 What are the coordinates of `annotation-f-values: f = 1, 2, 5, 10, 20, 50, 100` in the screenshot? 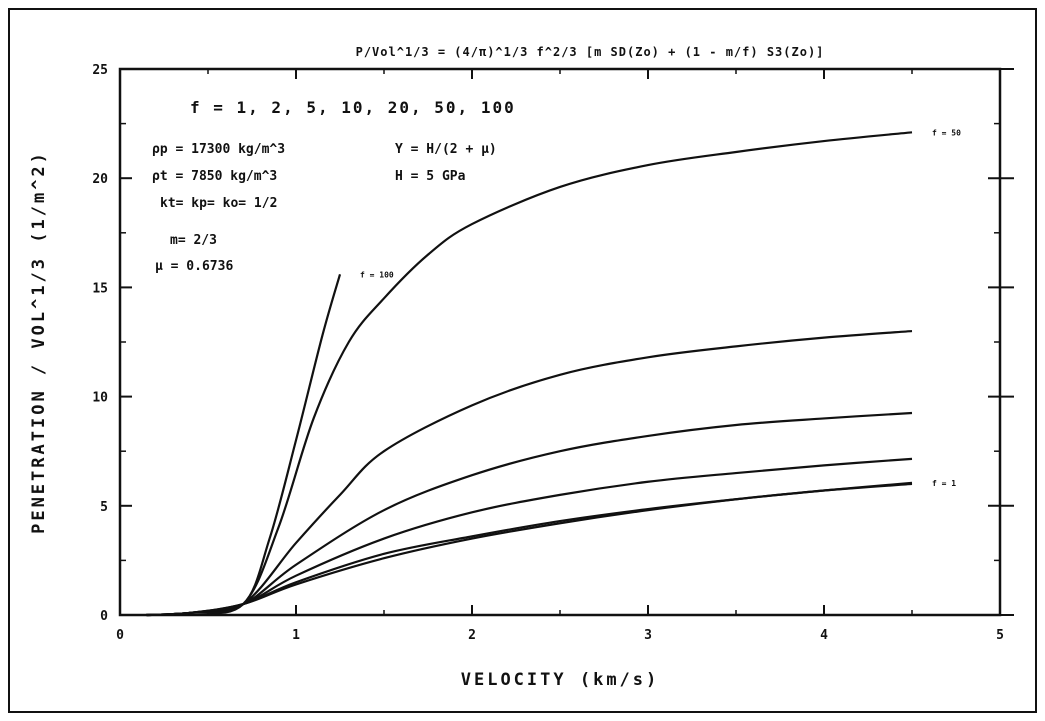 It's located at (353, 107).